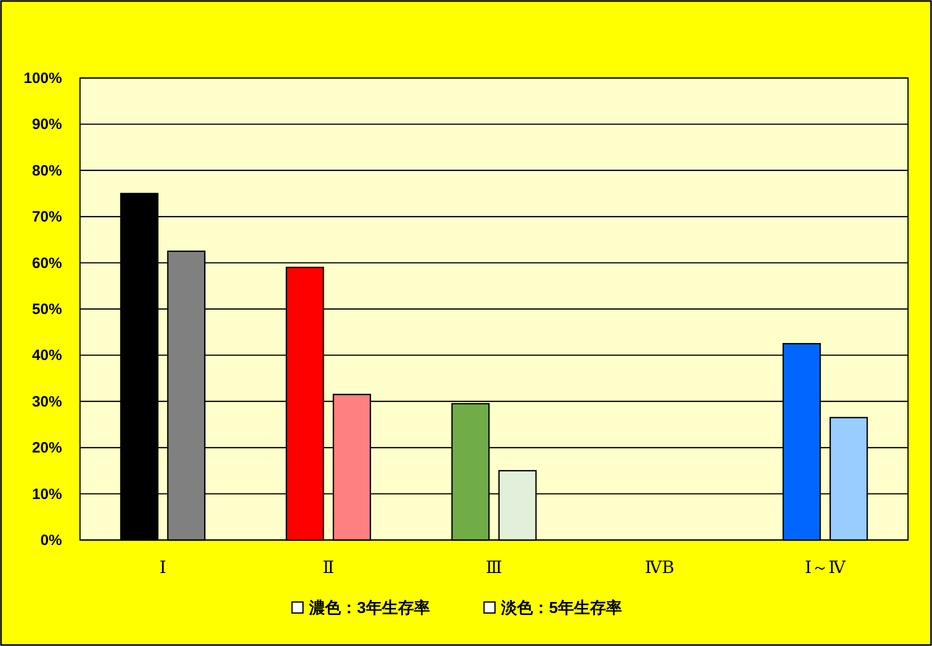  Describe the element at coordinates (47, 309) in the screenshot. I see `y-tick-label: 50%` at that location.